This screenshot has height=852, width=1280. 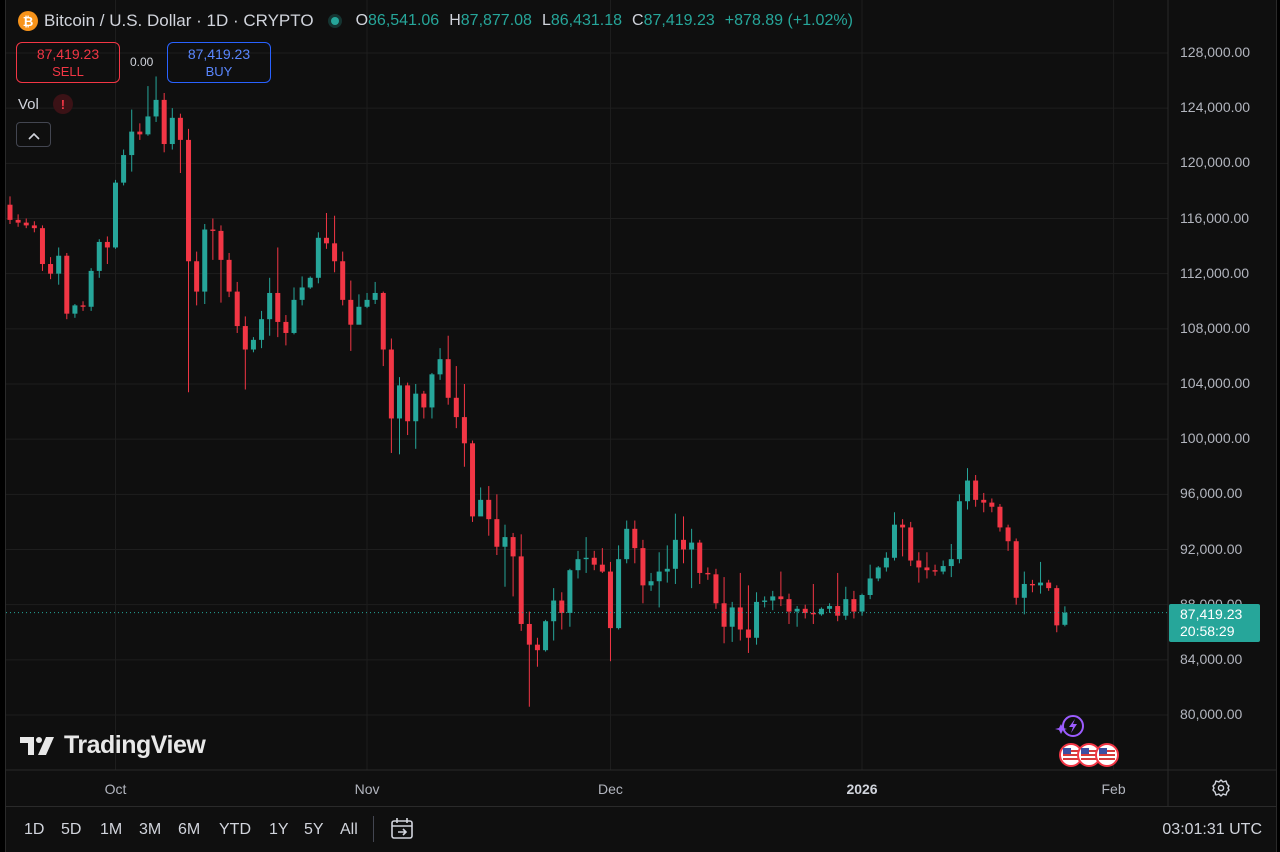 What do you see at coordinates (279, 829) in the screenshot?
I see `range-button-1y: 1Y` at bounding box center [279, 829].